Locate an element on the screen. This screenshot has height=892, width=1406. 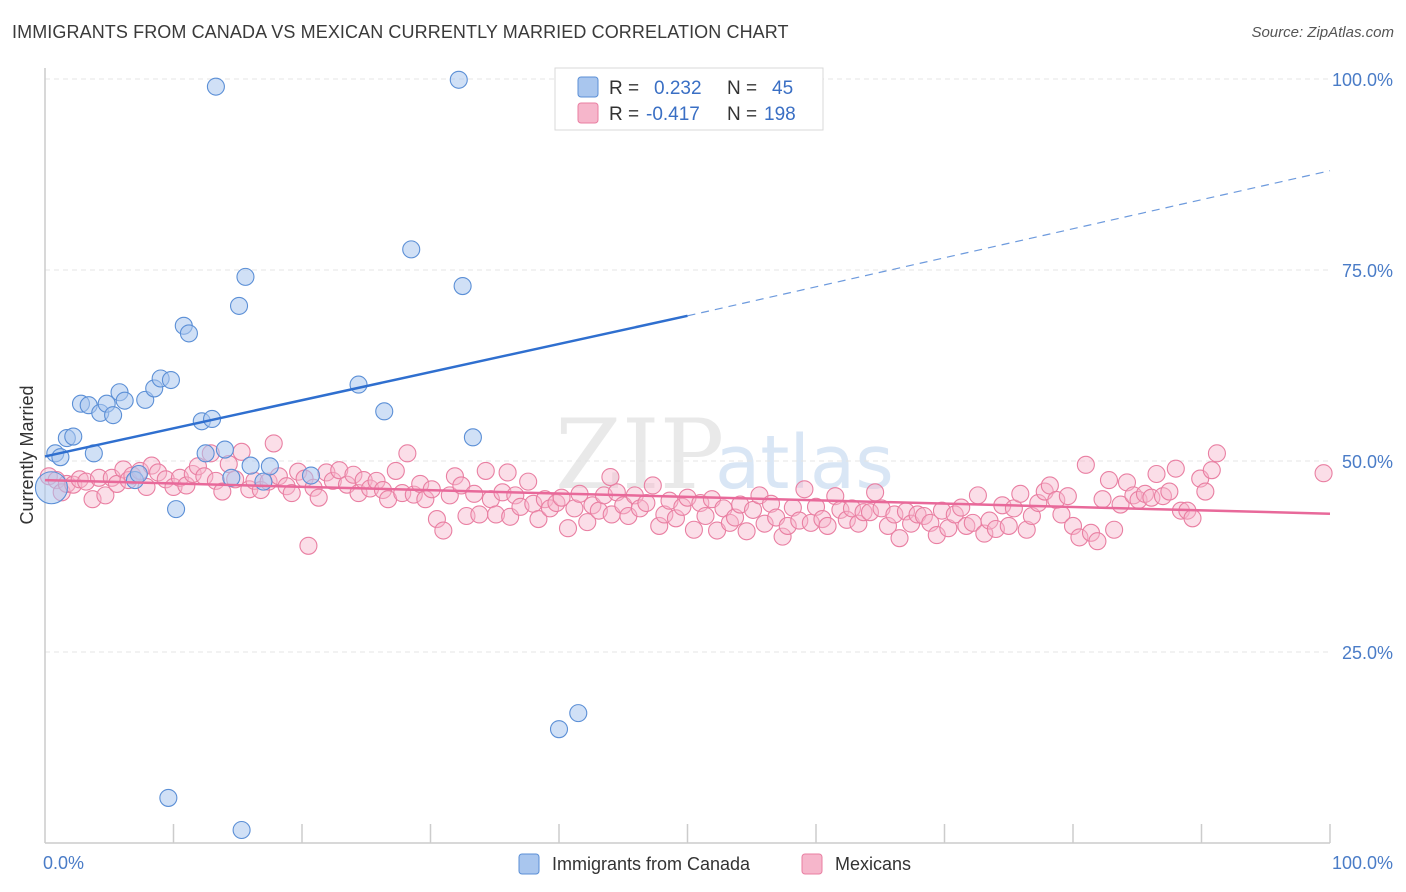
legend-n-label-mexicans: N = is located at coordinates (742, 114).